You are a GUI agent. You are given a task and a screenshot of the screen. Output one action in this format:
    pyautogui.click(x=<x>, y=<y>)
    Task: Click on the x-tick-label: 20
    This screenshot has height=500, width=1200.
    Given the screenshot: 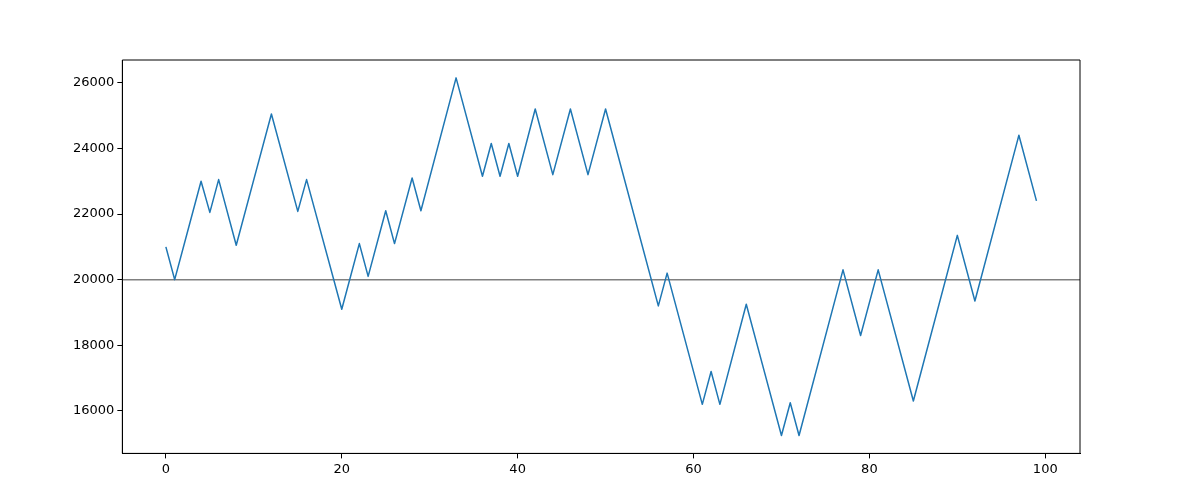 What is the action you would take?
    pyautogui.click(x=342, y=468)
    